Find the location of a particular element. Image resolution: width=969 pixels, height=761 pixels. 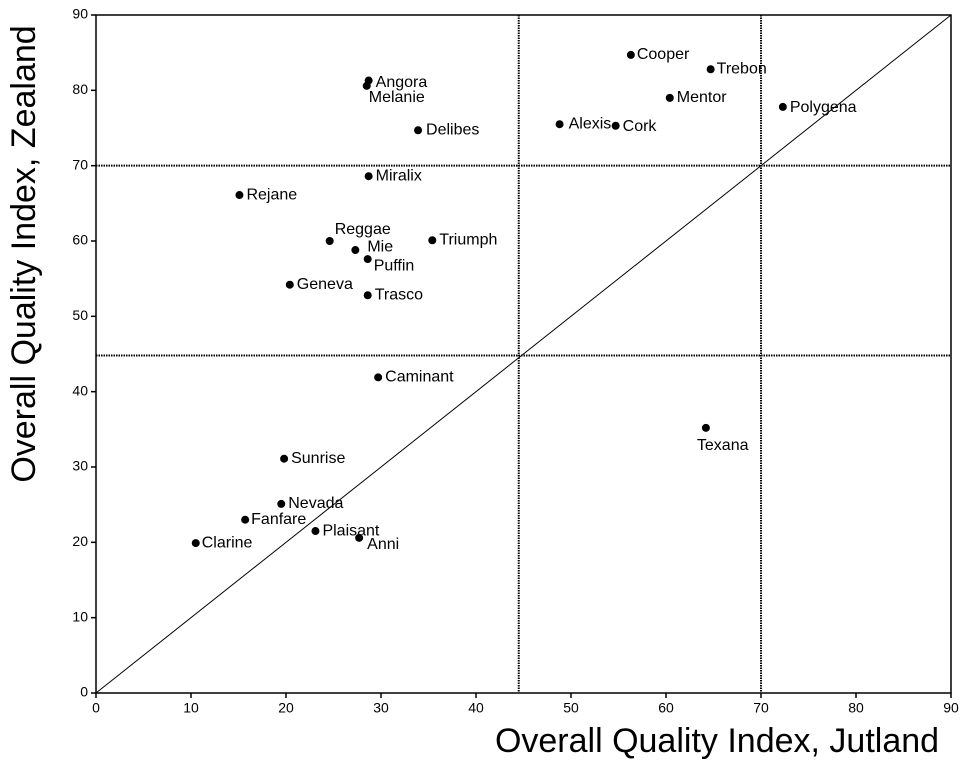

point-label: Miralix is located at coordinates (399, 175).